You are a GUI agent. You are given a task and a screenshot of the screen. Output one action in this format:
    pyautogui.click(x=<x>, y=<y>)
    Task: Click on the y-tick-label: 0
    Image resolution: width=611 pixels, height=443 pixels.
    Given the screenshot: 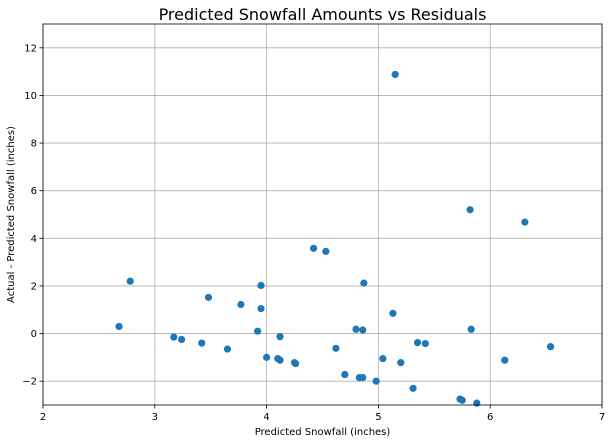 What is the action you would take?
    pyautogui.click(x=34, y=334)
    